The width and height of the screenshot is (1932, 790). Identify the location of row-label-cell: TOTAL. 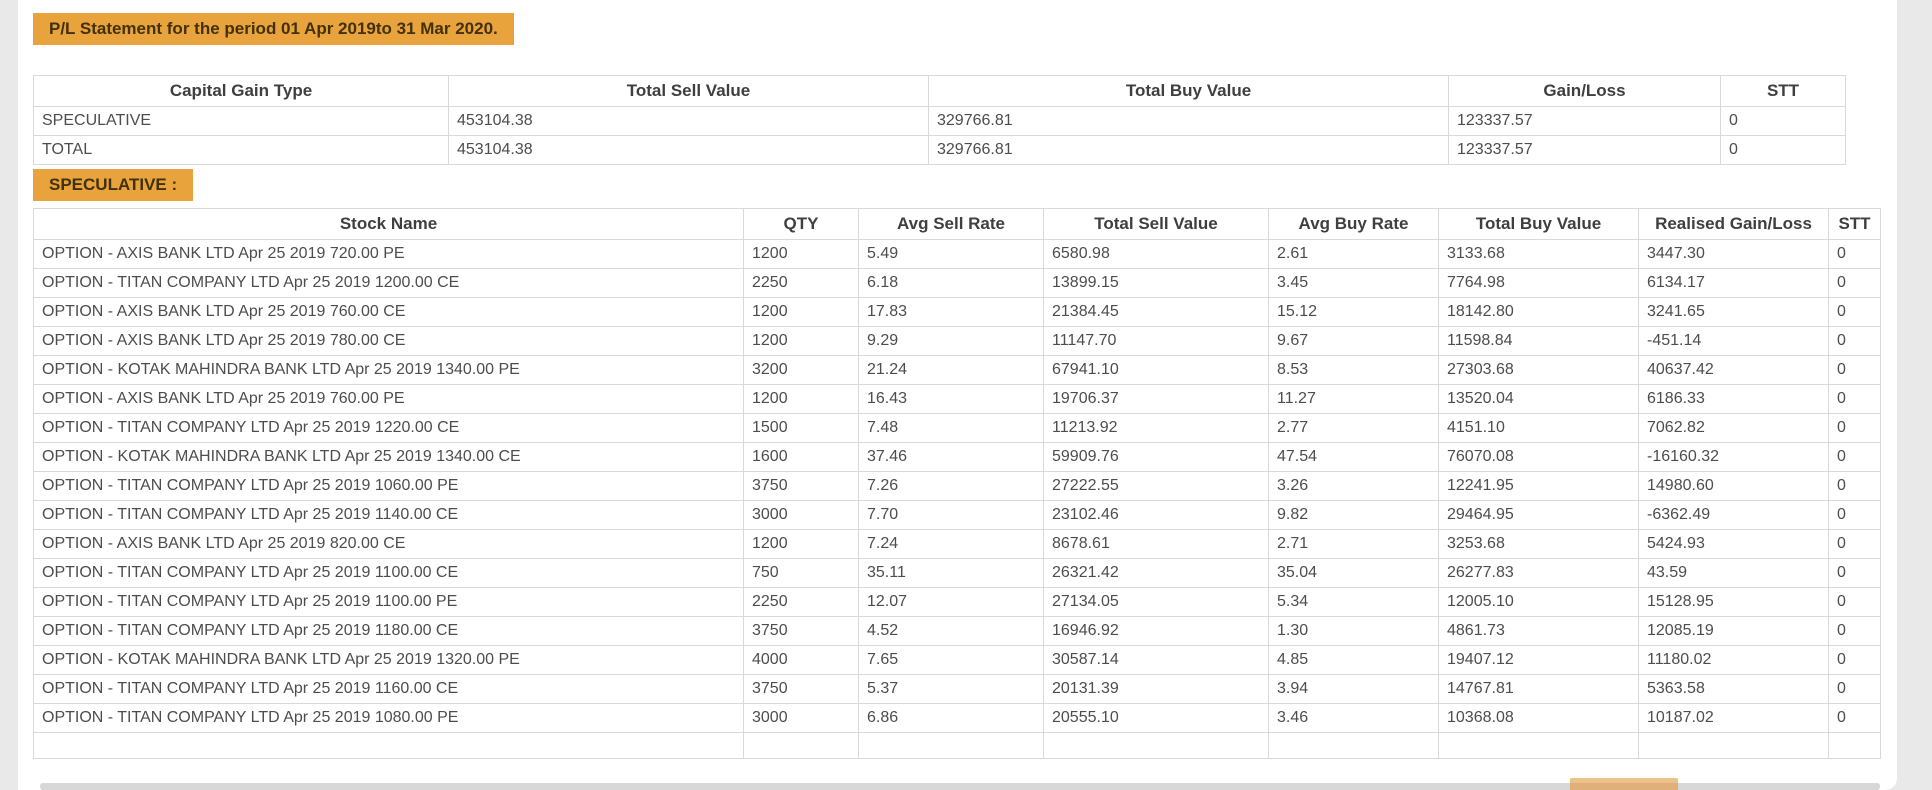
(241, 150).